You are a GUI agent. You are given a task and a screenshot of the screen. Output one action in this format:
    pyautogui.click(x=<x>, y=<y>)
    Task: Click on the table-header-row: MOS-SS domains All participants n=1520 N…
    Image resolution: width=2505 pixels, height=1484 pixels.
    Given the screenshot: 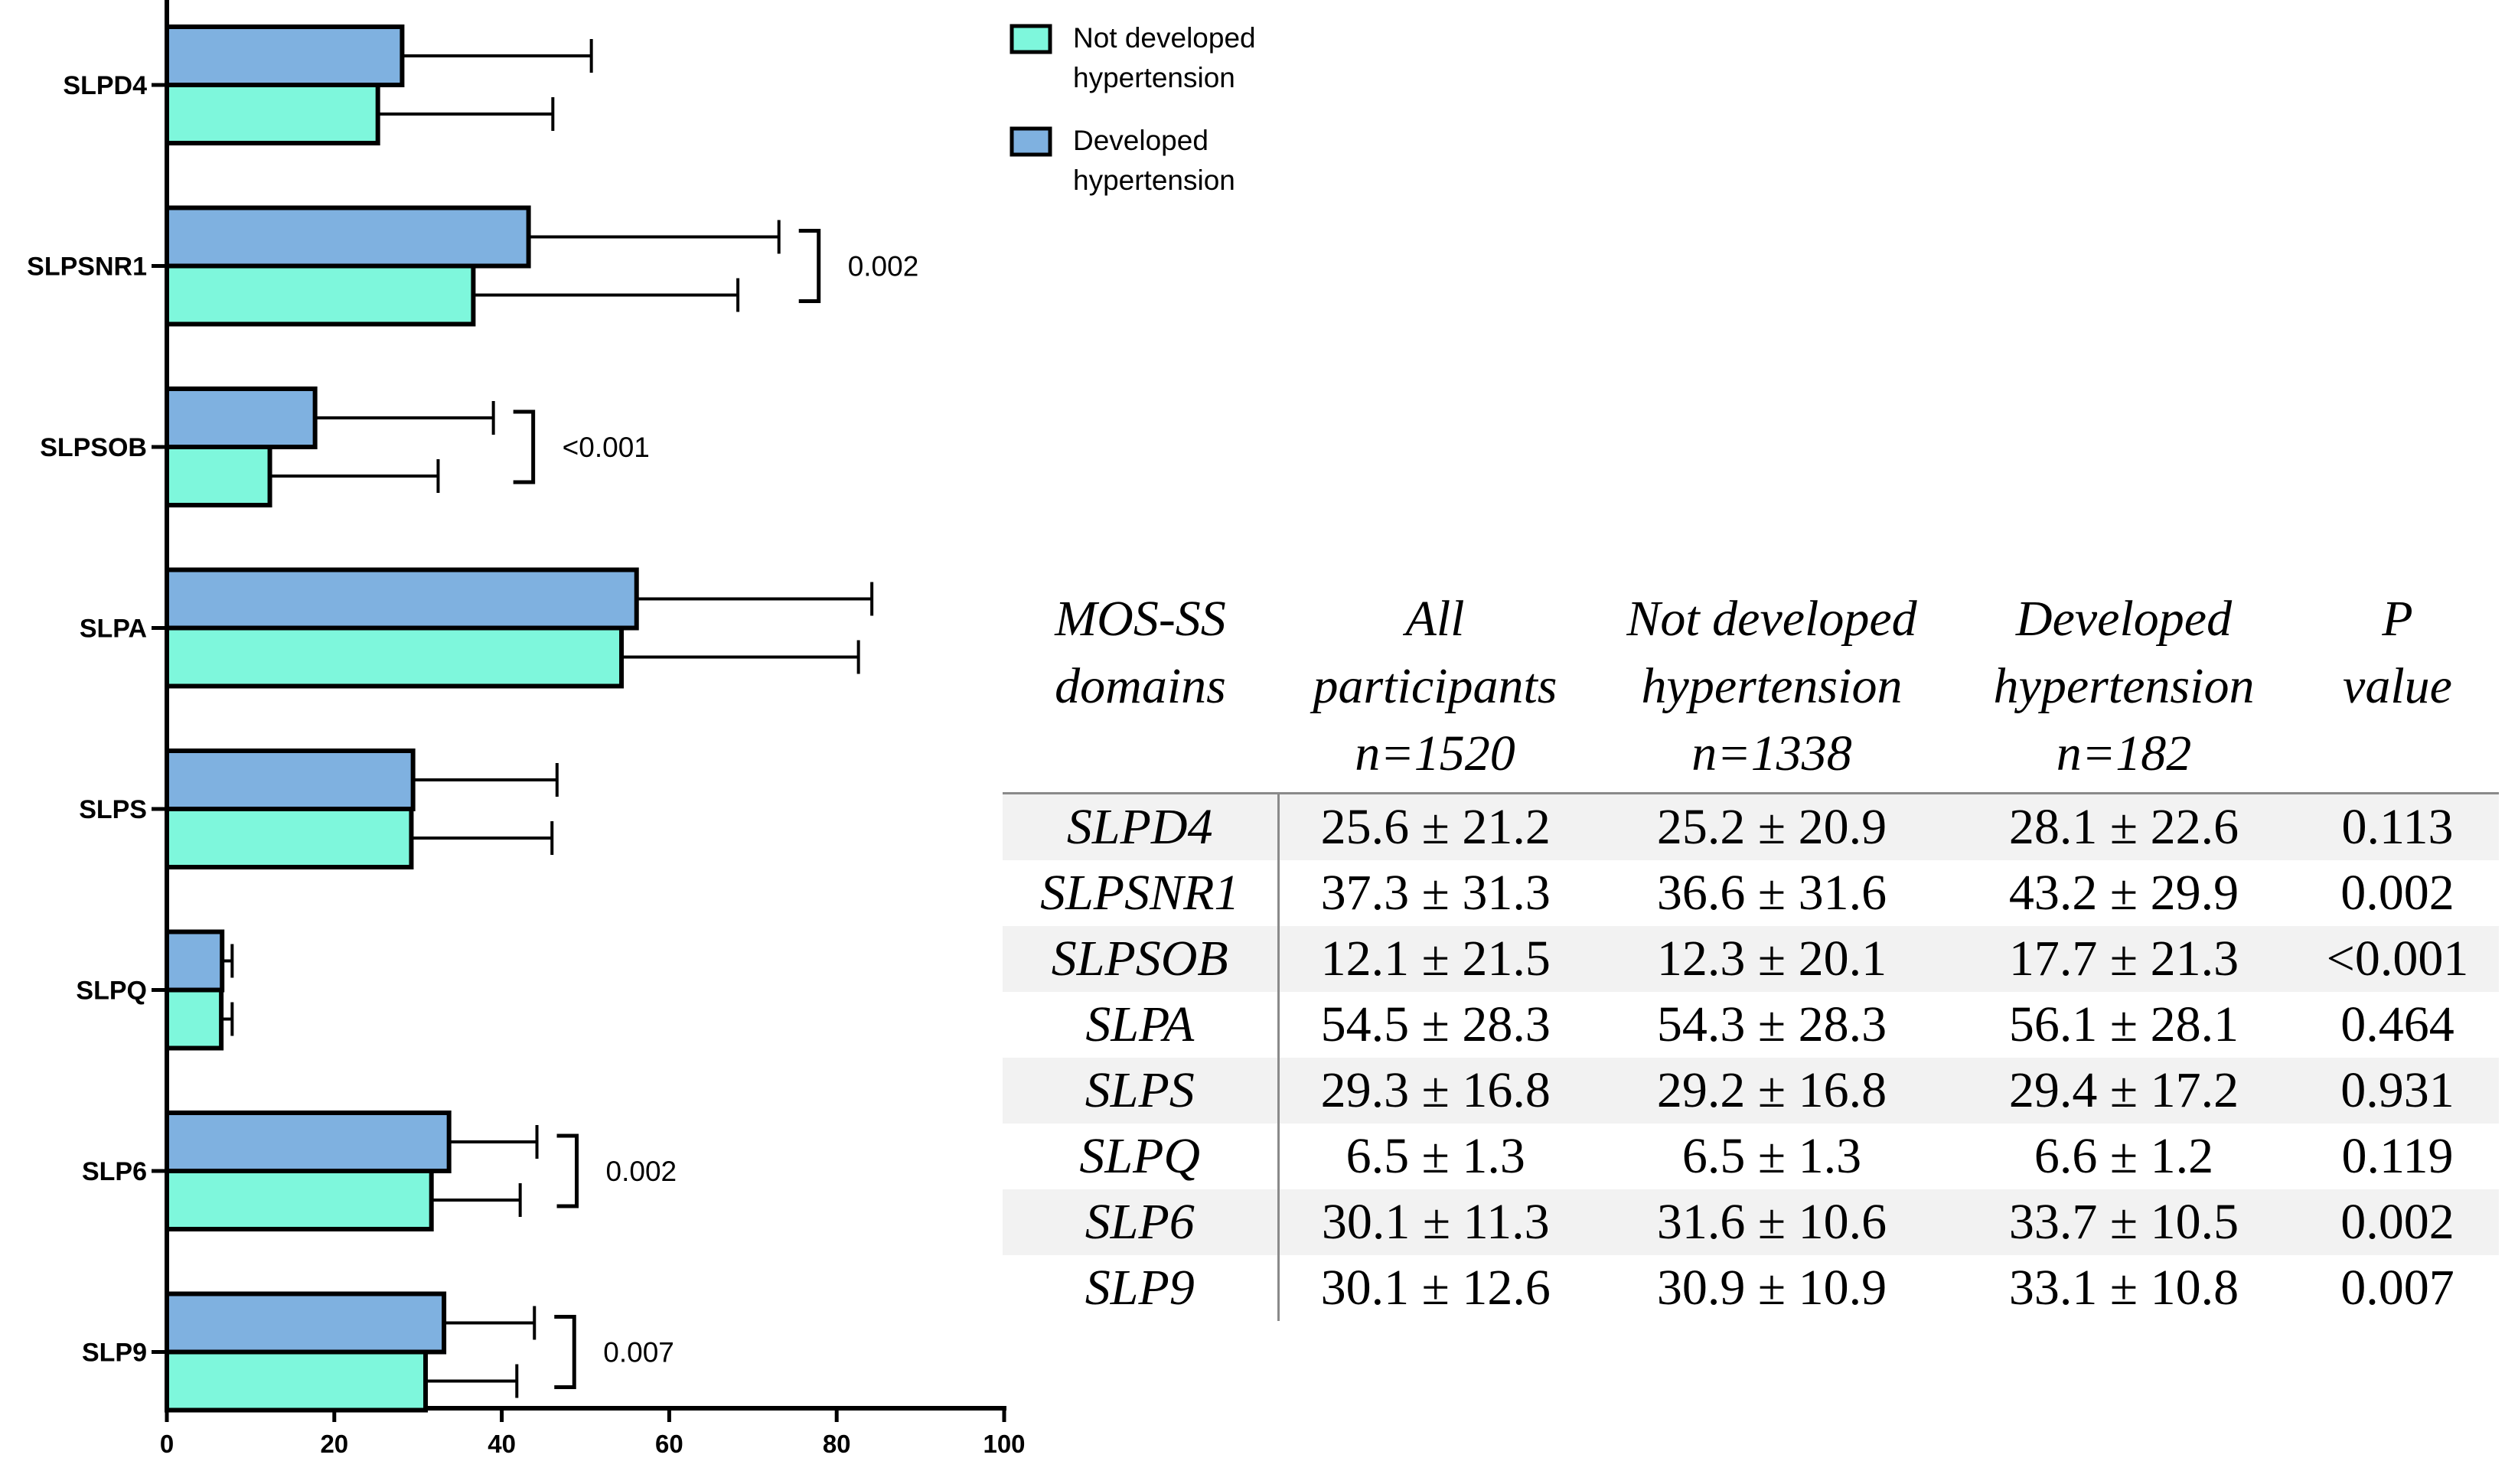 What is the action you would take?
    pyautogui.click(x=1751, y=689)
    